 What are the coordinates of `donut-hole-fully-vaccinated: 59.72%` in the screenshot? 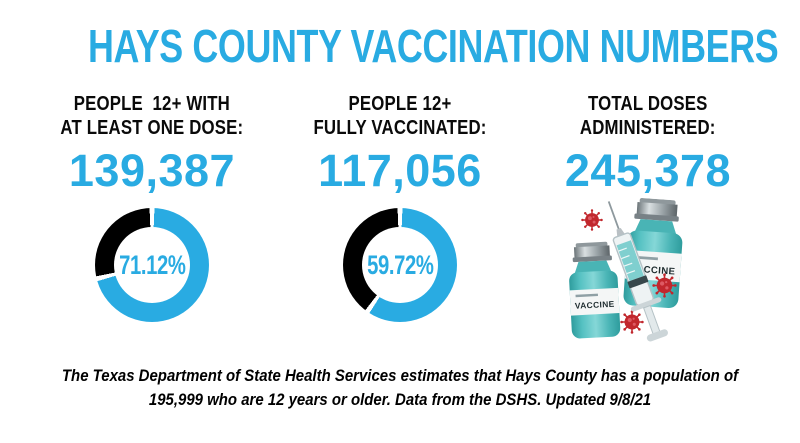 It's located at (400, 265).